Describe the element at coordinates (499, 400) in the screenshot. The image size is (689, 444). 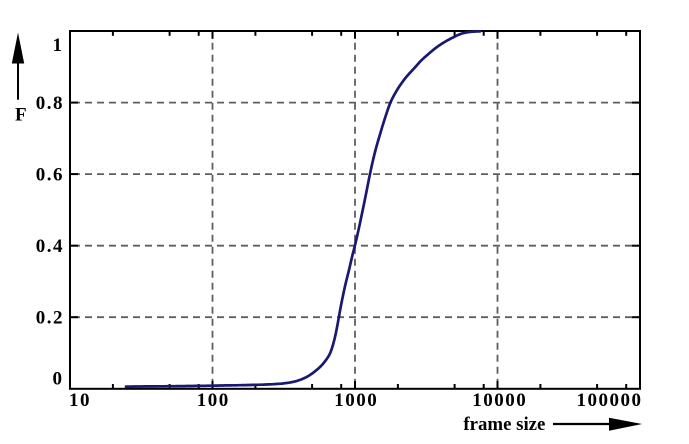
I see `svg-text: 10000` at that location.